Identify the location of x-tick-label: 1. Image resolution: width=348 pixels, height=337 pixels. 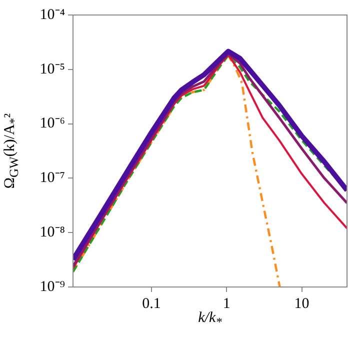
(226, 304).